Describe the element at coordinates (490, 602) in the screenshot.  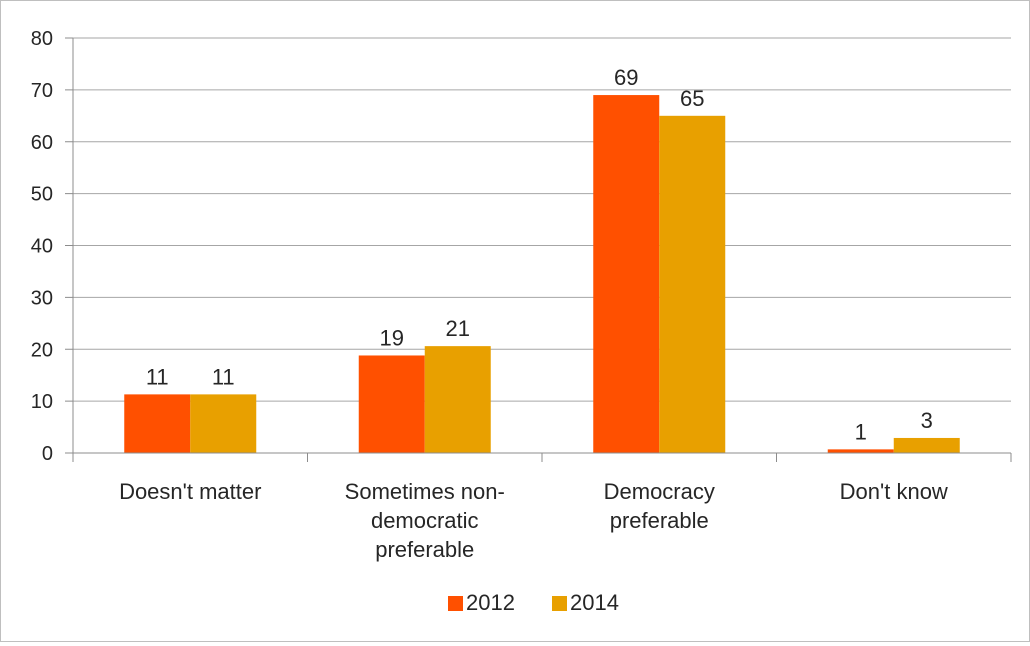
I see `legend-label: 2012` at that location.